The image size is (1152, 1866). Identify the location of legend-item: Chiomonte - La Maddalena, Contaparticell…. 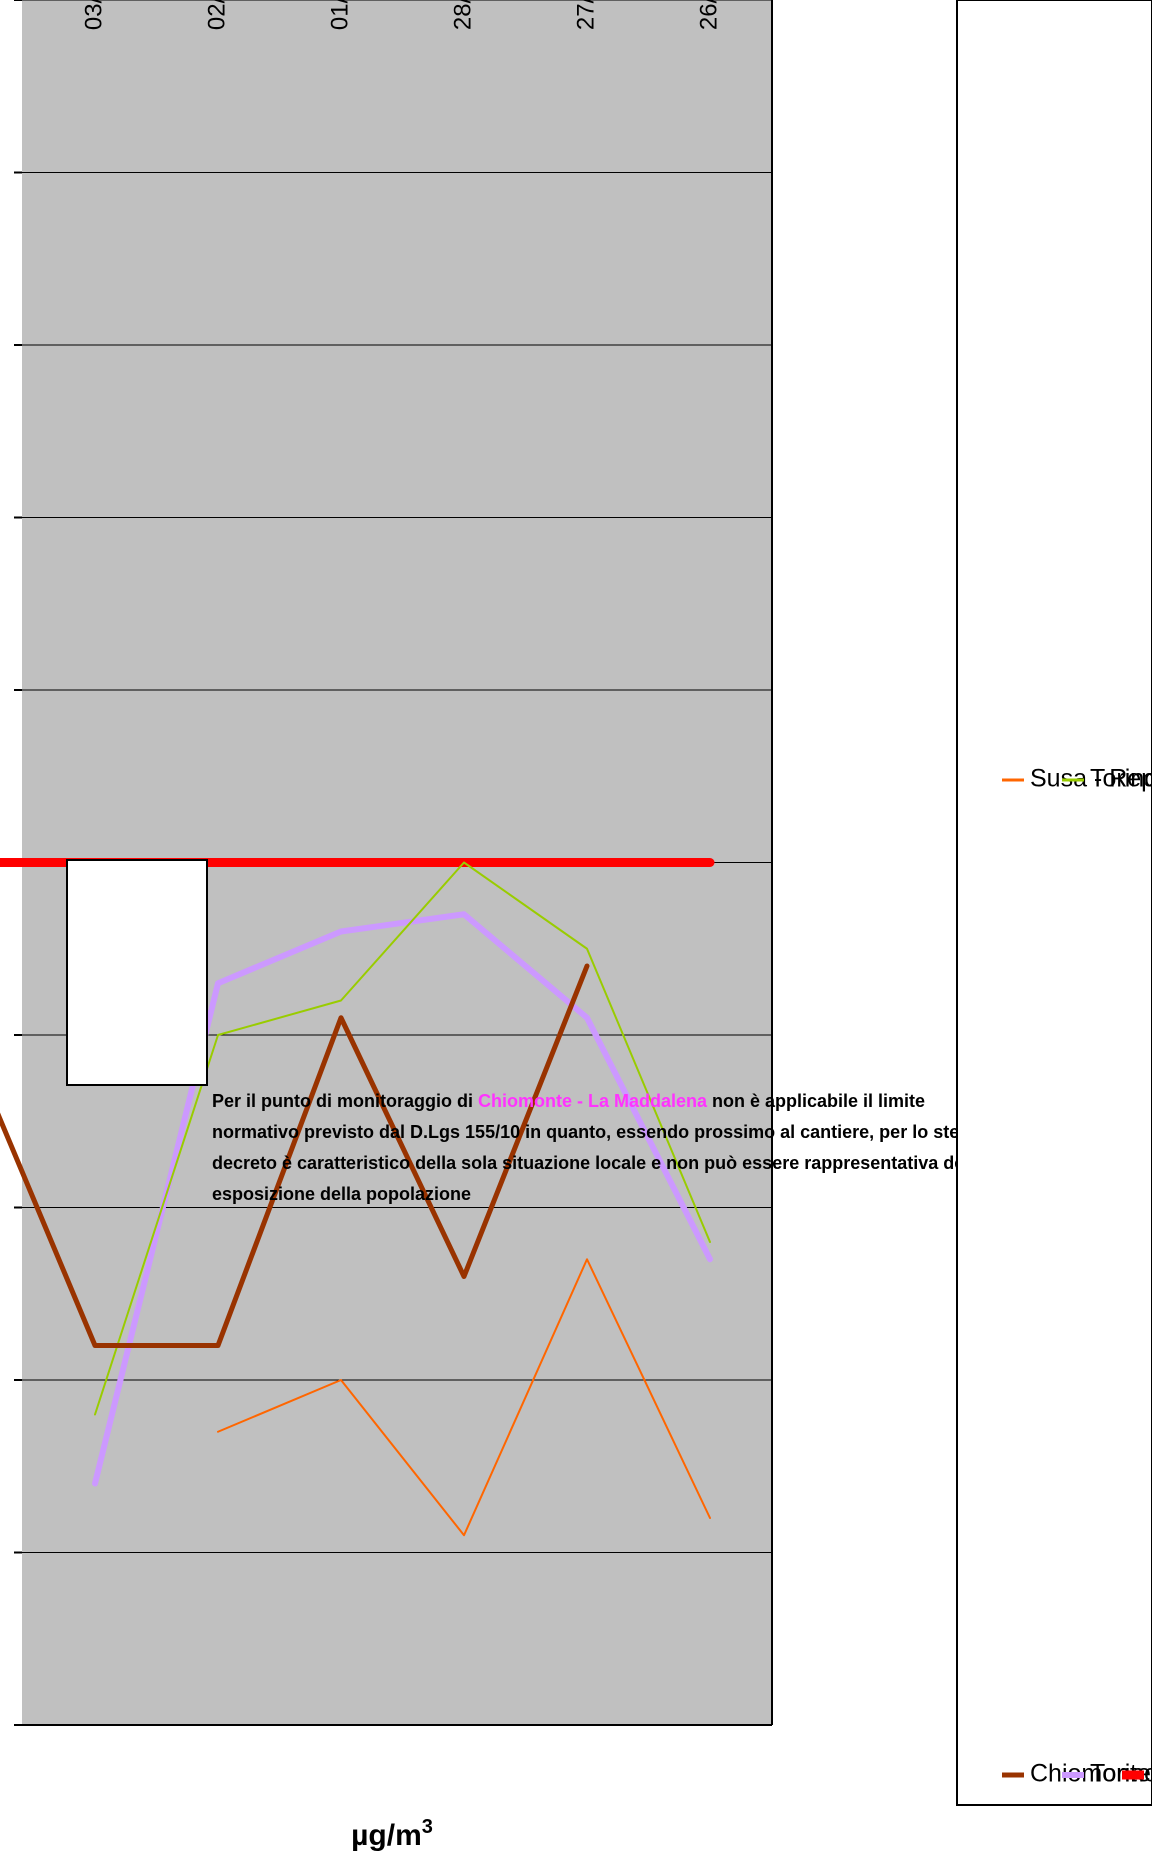
(1077, 1774).